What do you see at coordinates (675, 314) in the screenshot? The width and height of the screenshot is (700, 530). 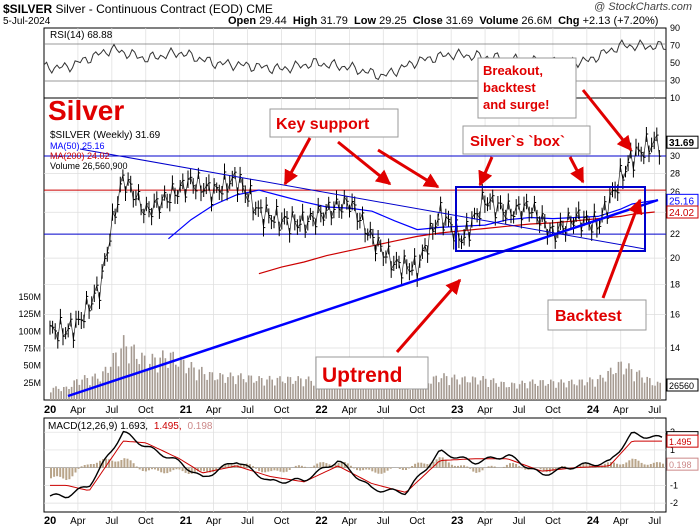 I see `price-tick-label: 16` at bounding box center [675, 314].